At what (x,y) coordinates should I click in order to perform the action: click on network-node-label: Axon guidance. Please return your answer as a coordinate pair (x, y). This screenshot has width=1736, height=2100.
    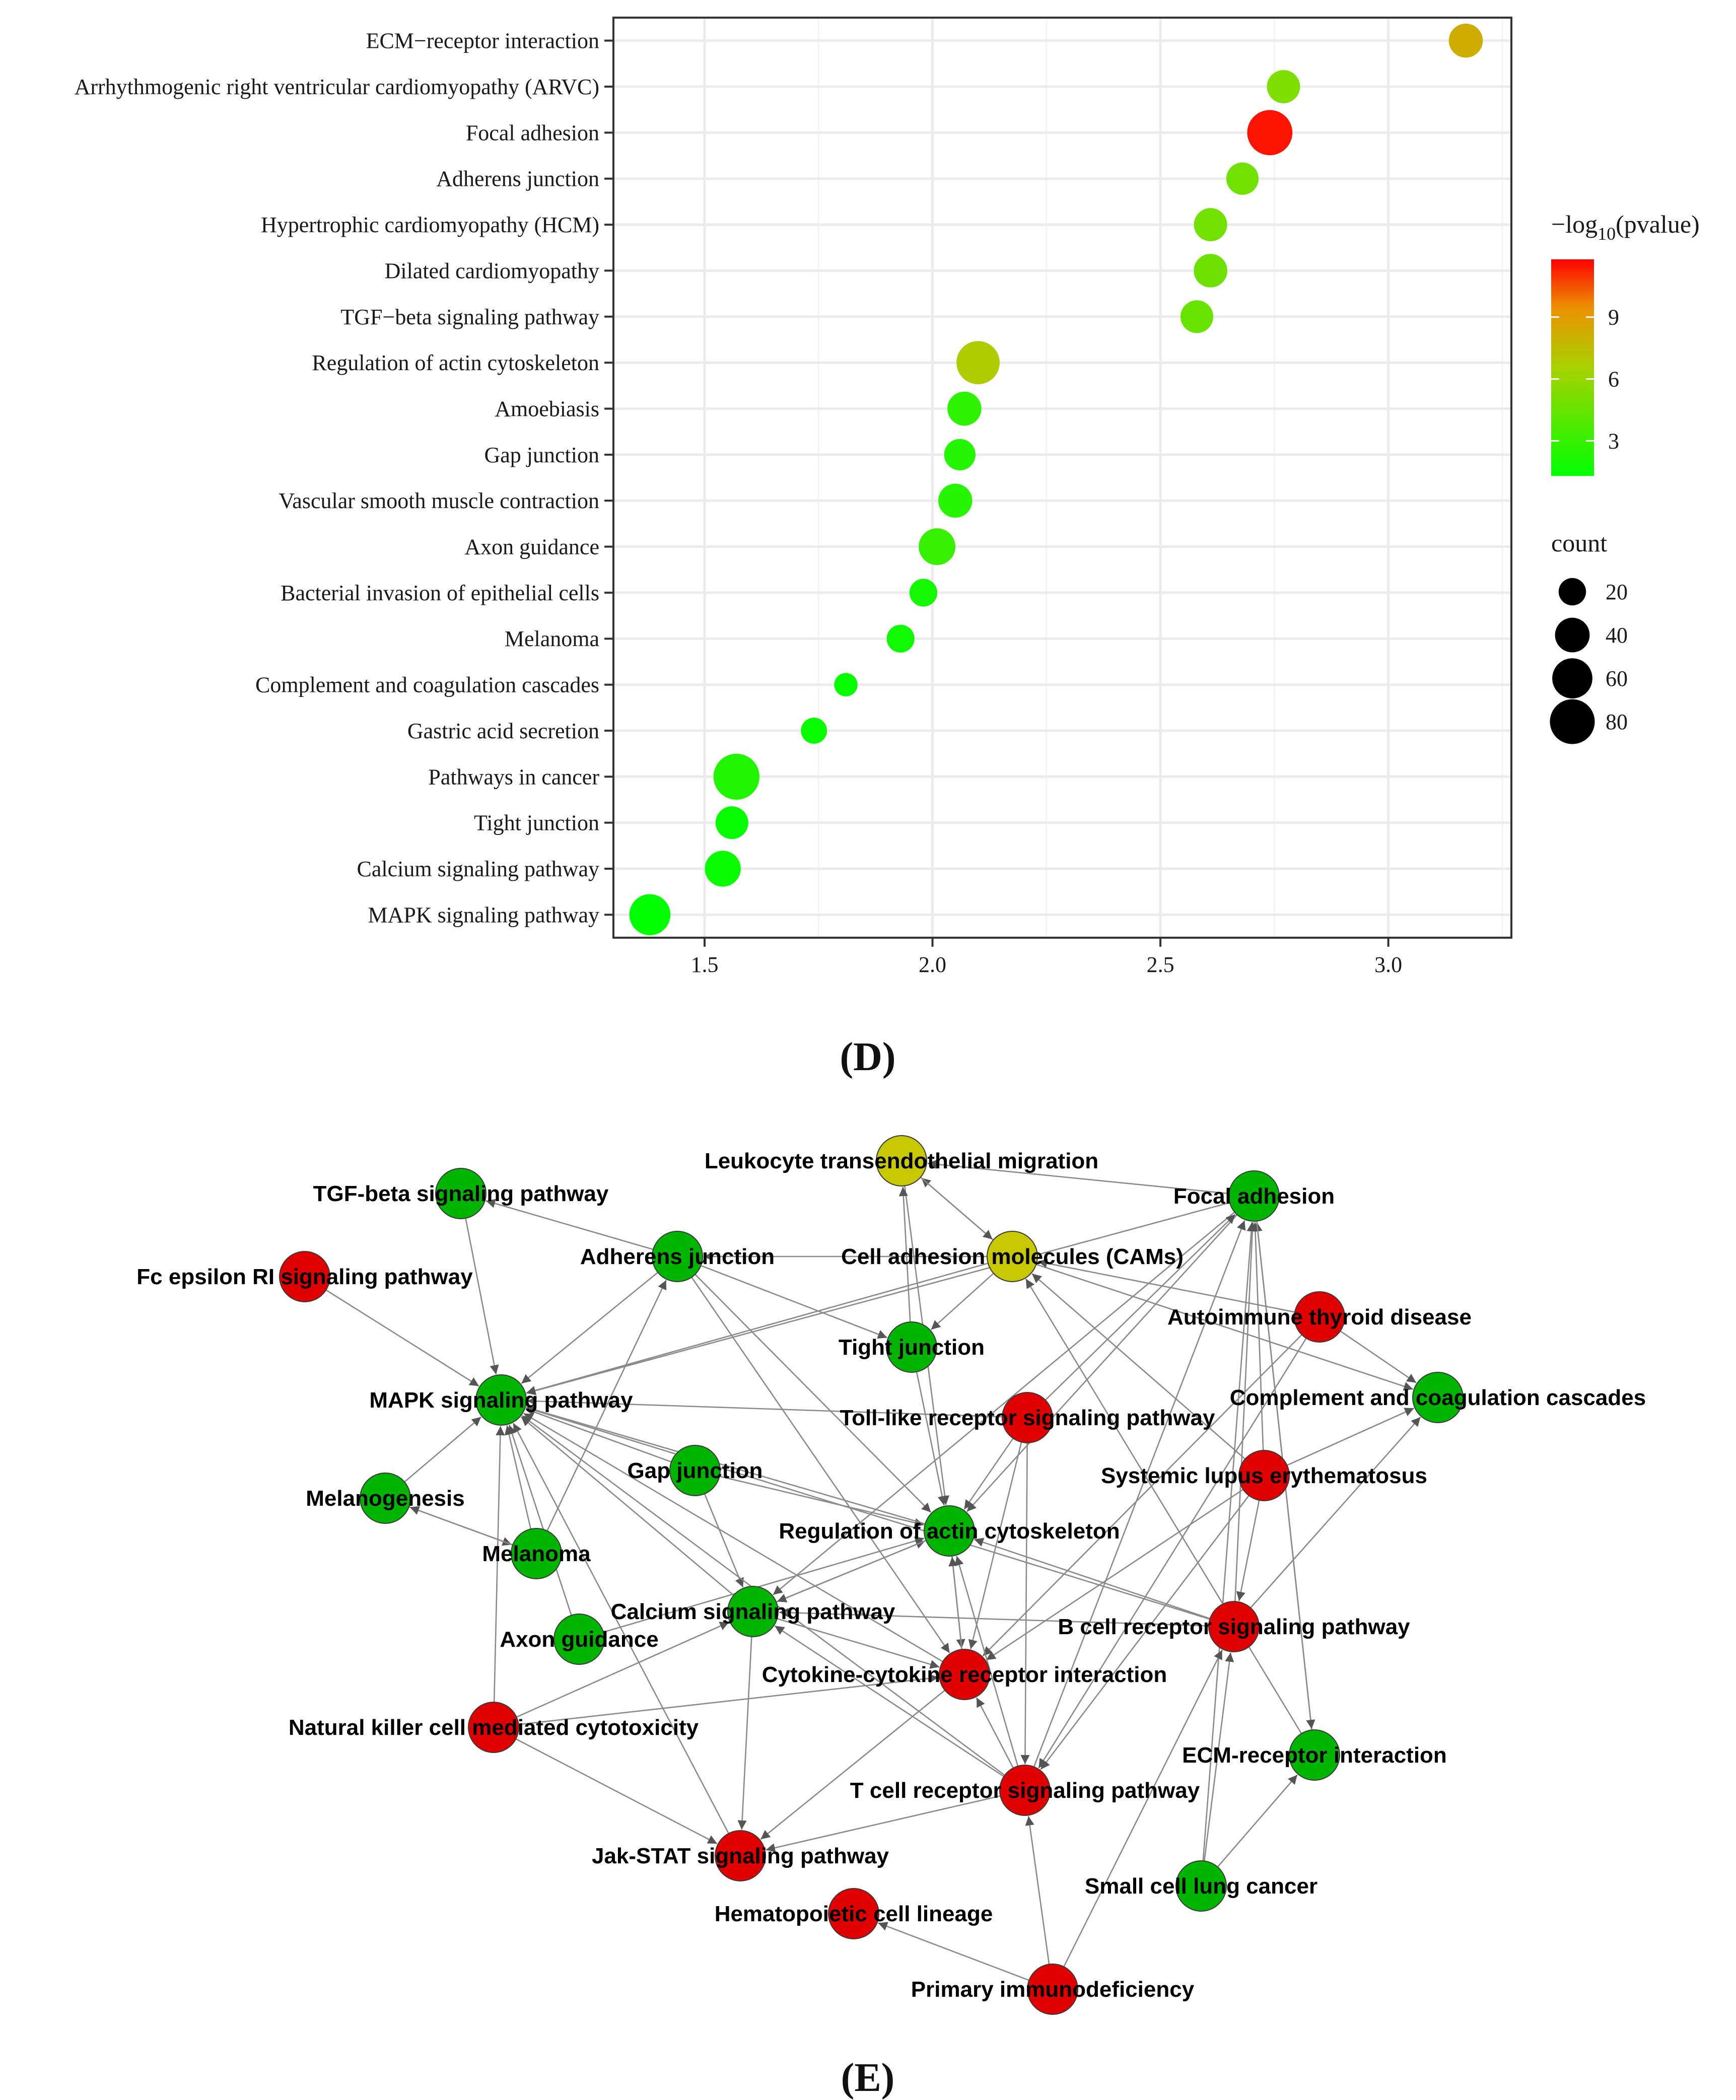
    Looking at the image, I should click on (579, 1639).